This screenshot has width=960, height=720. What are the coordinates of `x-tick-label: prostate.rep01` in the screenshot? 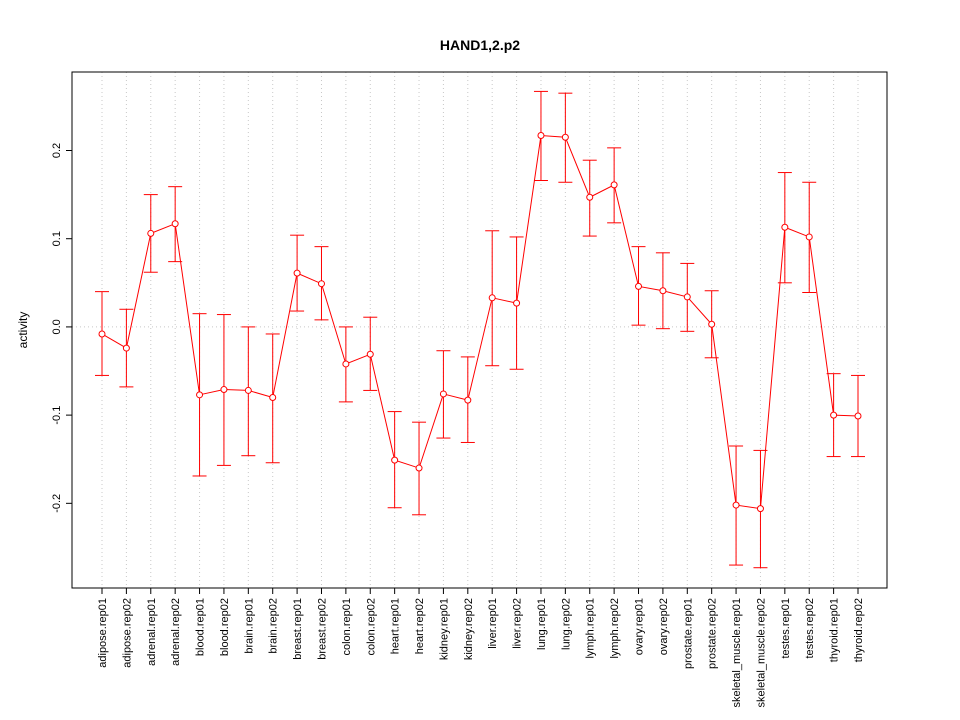 It's located at (688, 633).